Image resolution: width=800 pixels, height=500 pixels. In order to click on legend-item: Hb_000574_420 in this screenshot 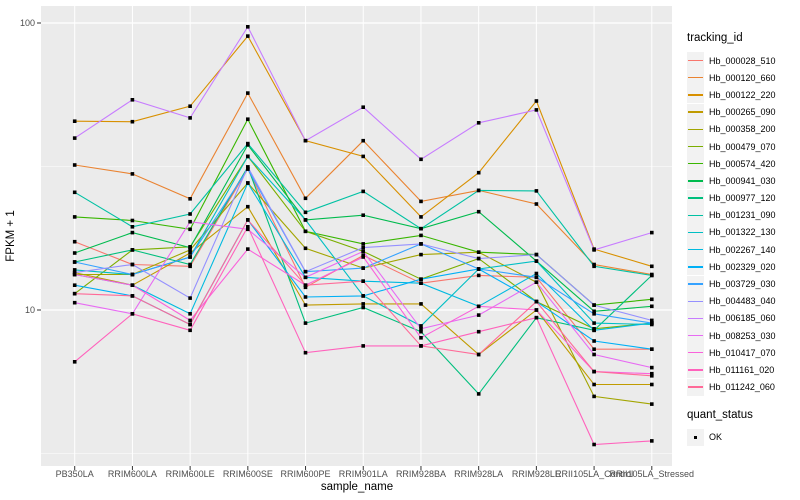, I will do `click(743, 164)`.